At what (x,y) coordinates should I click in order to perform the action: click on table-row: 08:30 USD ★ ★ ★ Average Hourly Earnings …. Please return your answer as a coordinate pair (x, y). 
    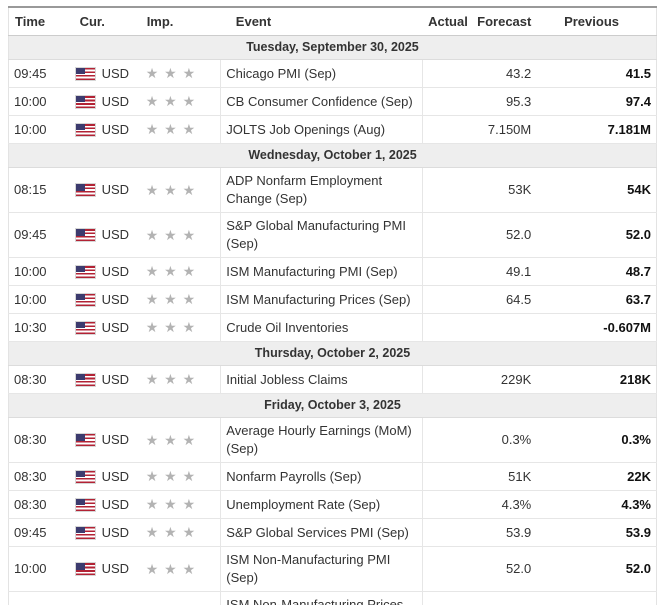
    Looking at the image, I should click on (332, 440).